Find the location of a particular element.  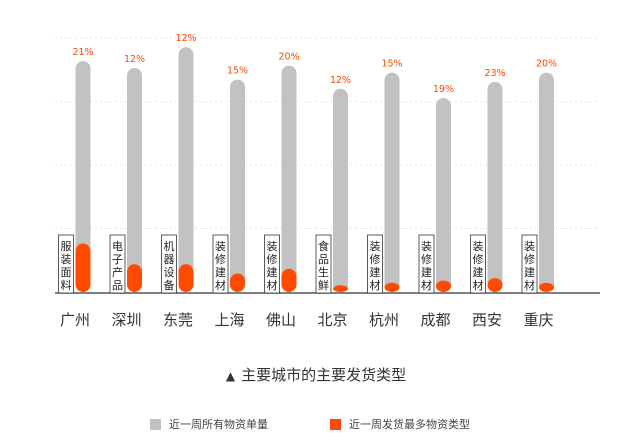

x-tick-label: 成都 is located at coordinates (435, 320).